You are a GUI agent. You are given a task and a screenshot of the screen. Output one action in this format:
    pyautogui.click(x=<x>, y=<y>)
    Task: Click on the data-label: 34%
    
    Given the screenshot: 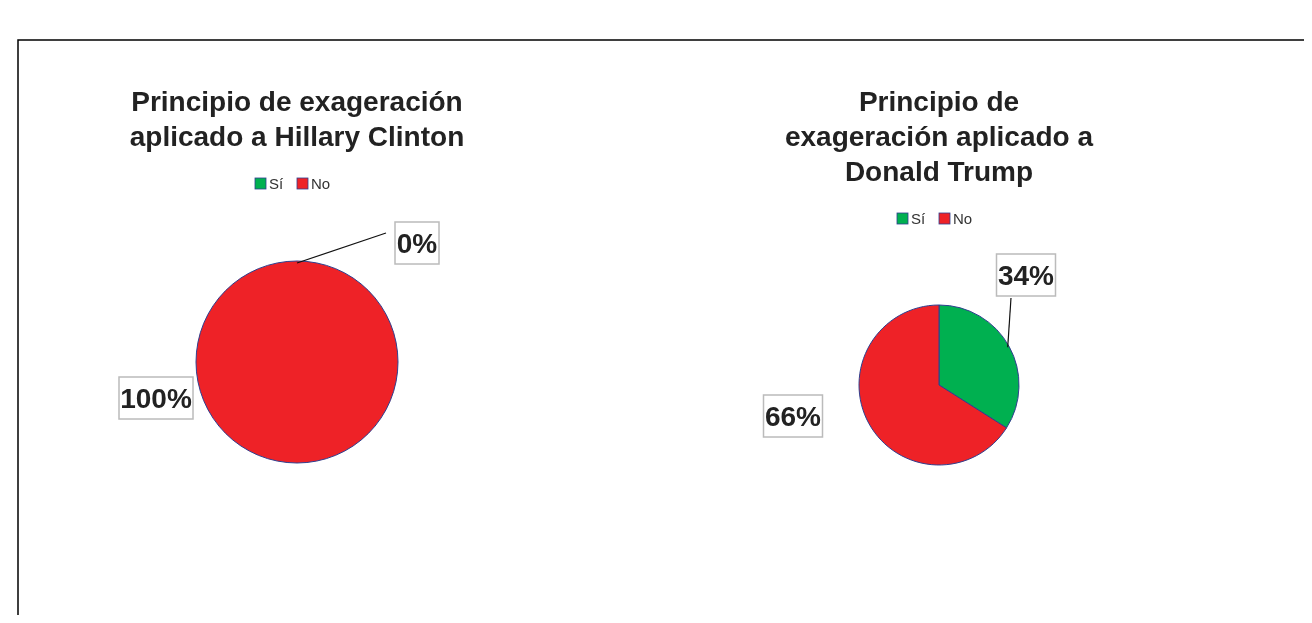 What is the action you would take?
    pyautogui.click(x=1026, y=275)
    